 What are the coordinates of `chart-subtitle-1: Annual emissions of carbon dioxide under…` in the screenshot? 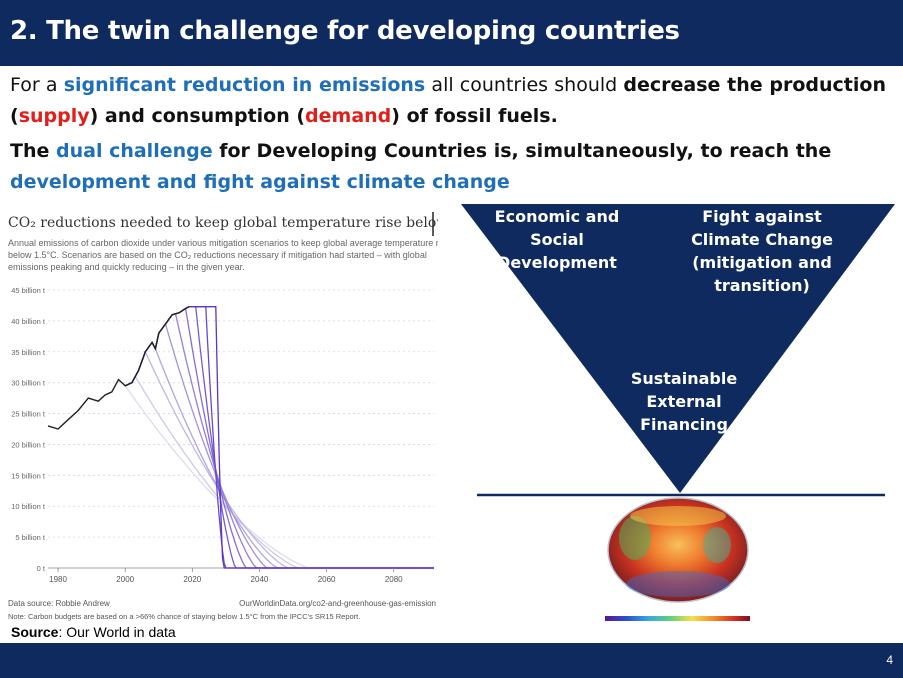 It's located at (223, 243).